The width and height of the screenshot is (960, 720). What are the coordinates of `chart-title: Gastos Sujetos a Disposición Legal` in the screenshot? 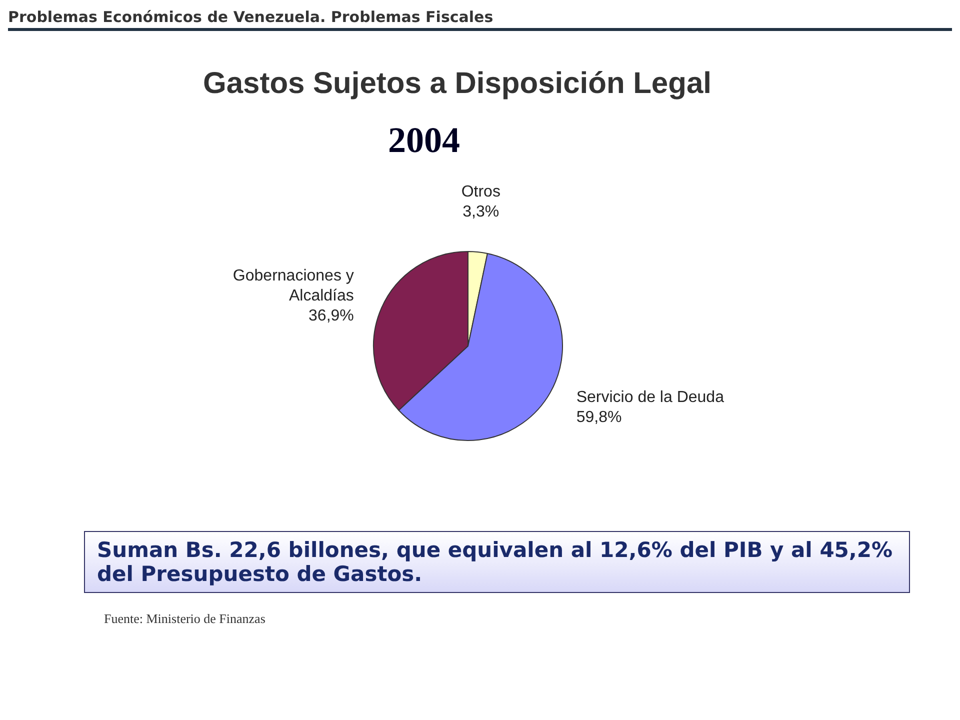 It's located at (457, 84).